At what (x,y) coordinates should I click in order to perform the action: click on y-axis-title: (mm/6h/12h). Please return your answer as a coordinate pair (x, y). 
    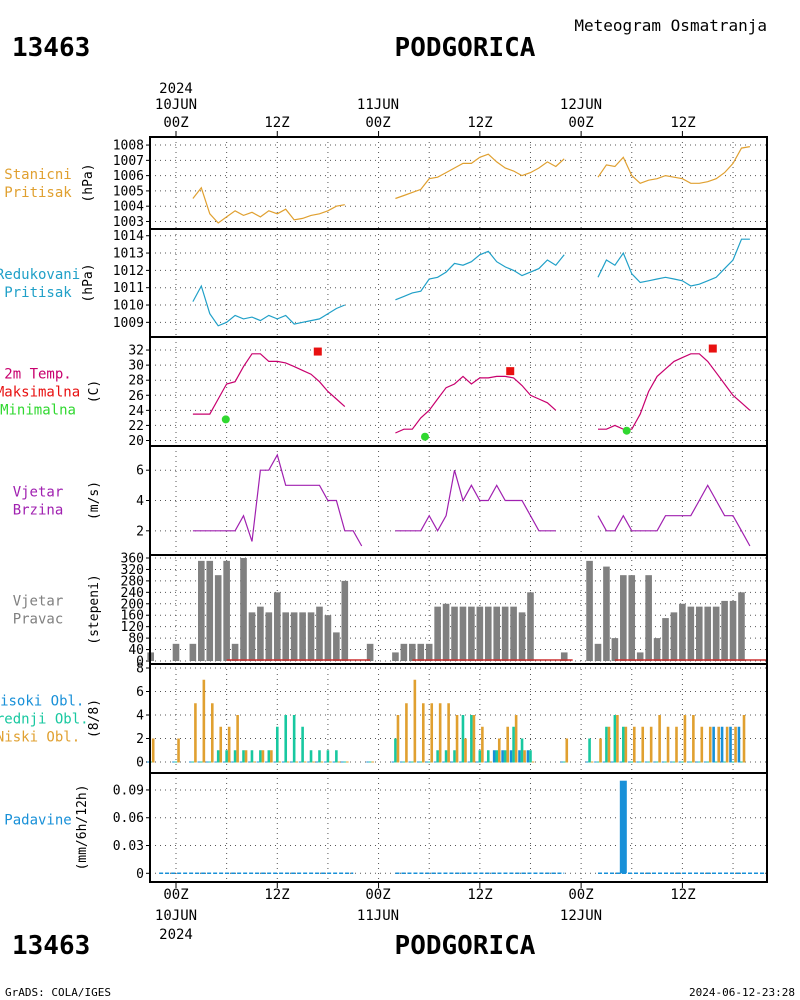
    Looking at the image, I should click on (82, 827).